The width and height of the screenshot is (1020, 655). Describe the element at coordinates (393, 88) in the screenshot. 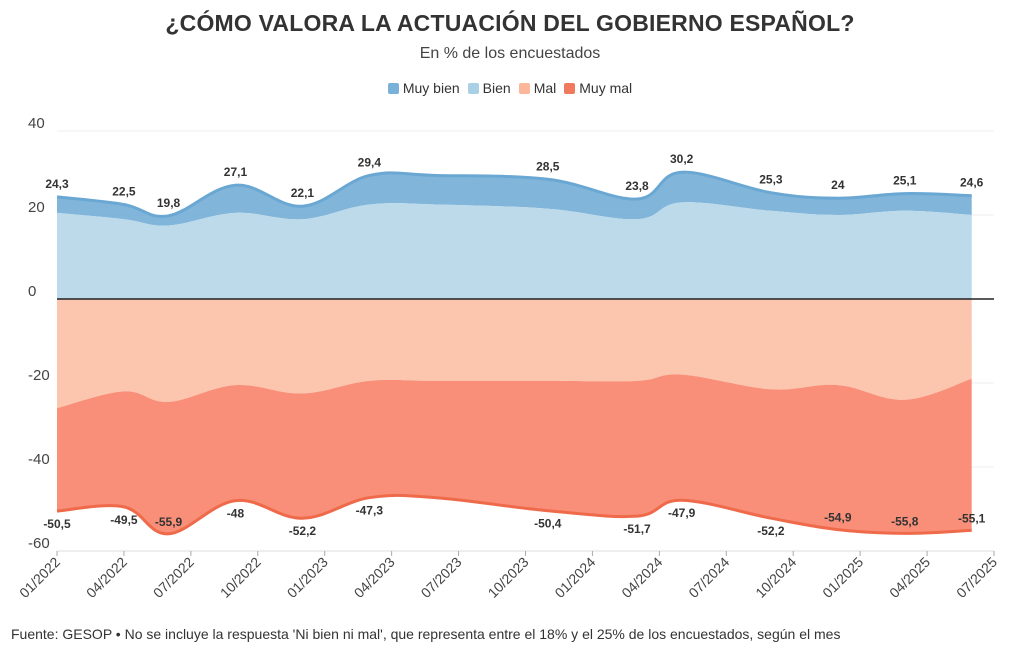

I see `legend-swatch-muy-bien` at that location.